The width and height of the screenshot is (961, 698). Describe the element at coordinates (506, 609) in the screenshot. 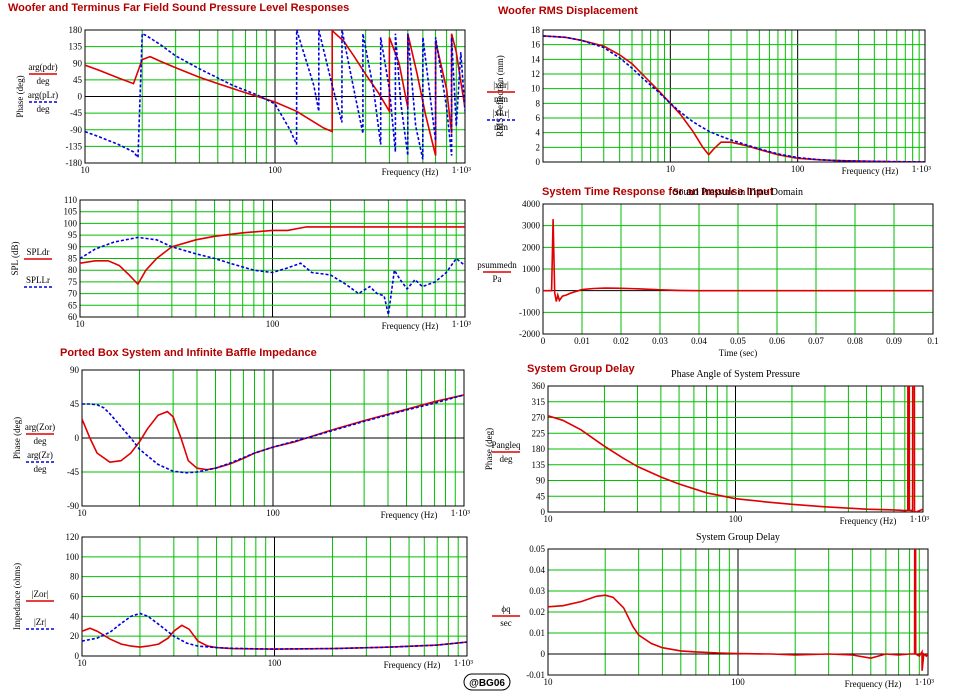

I see `legend-label: ϕq` at that location.